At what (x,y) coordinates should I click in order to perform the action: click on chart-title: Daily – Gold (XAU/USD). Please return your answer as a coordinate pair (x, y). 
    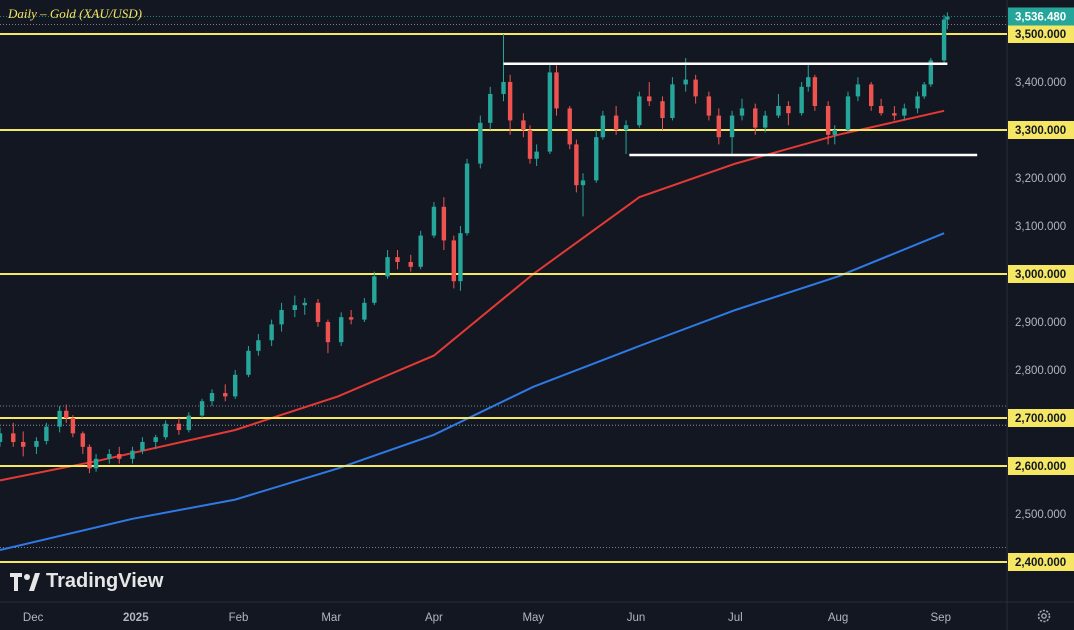
    Looking at the image, I should click on (75, 13).